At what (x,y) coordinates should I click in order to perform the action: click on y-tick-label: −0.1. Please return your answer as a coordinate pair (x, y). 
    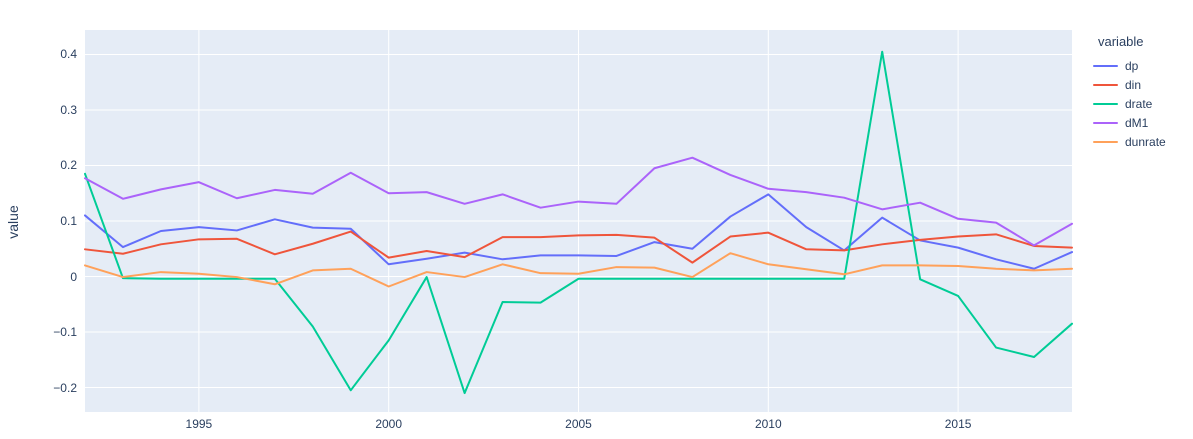
    Looking at the image, I should click on (65, 332).